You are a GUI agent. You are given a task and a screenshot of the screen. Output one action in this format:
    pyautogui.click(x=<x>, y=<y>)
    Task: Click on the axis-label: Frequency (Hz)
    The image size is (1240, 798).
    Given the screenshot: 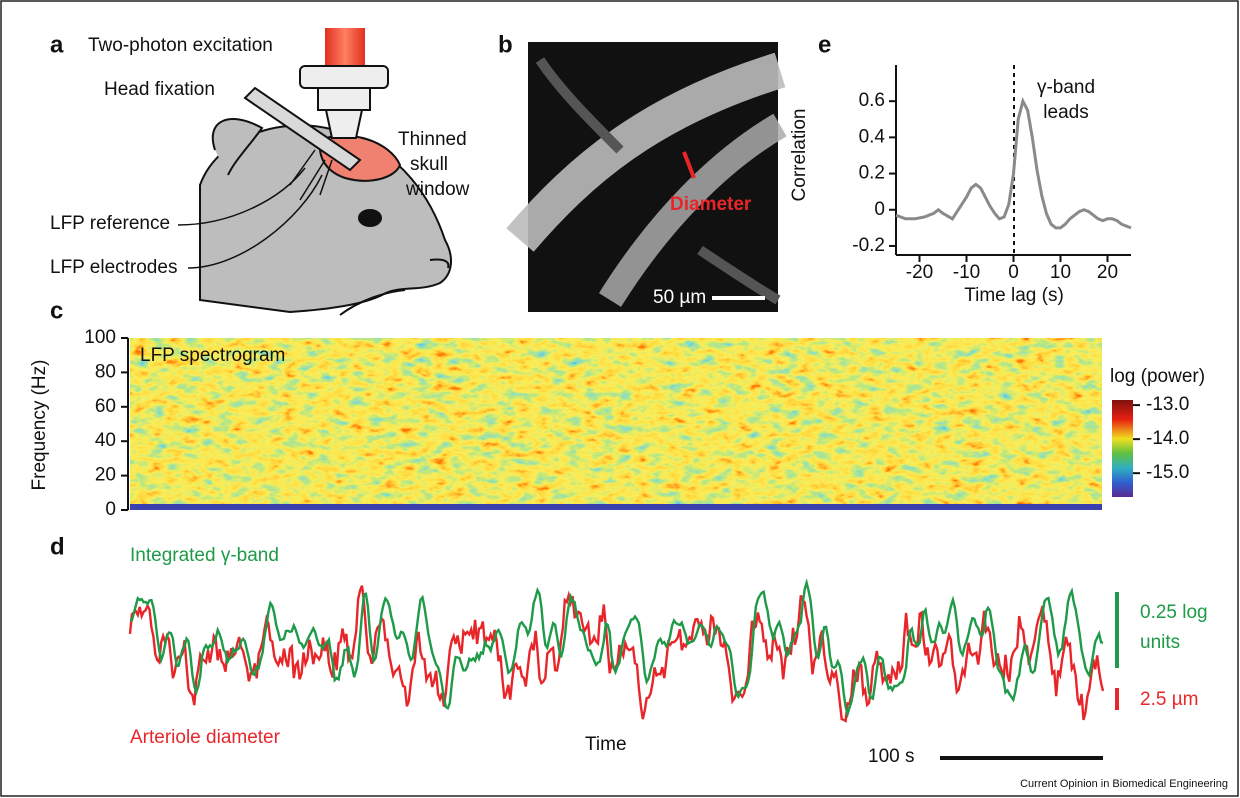 What is the action you would take?
    pyautogui.click(x=39, y=425)
    